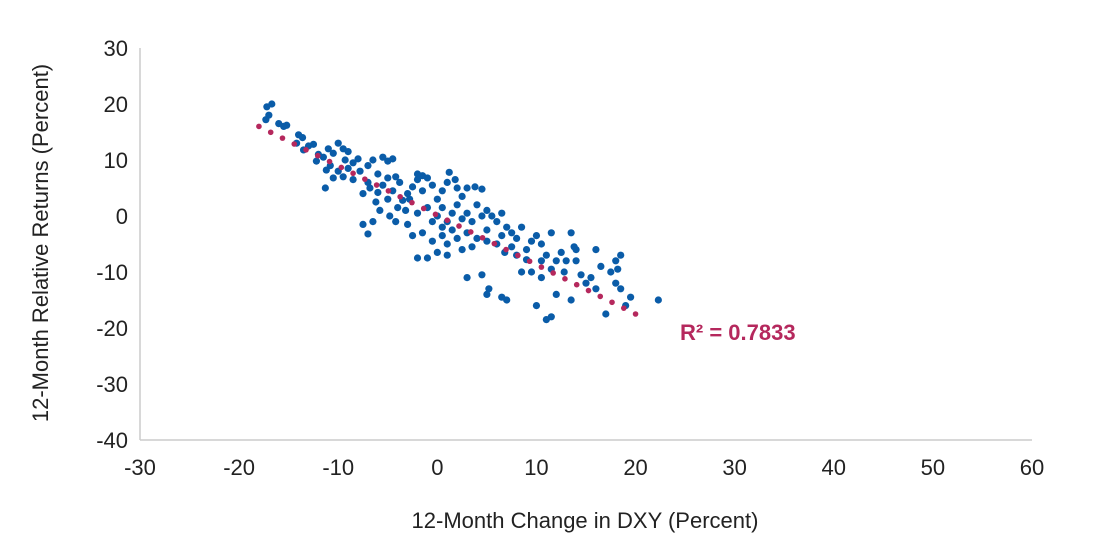 This screenshot has width=1100, height=557. Describe the element at coordinates (834, 467) in the screenshot. I see `x-tick-label: 40` at that location.